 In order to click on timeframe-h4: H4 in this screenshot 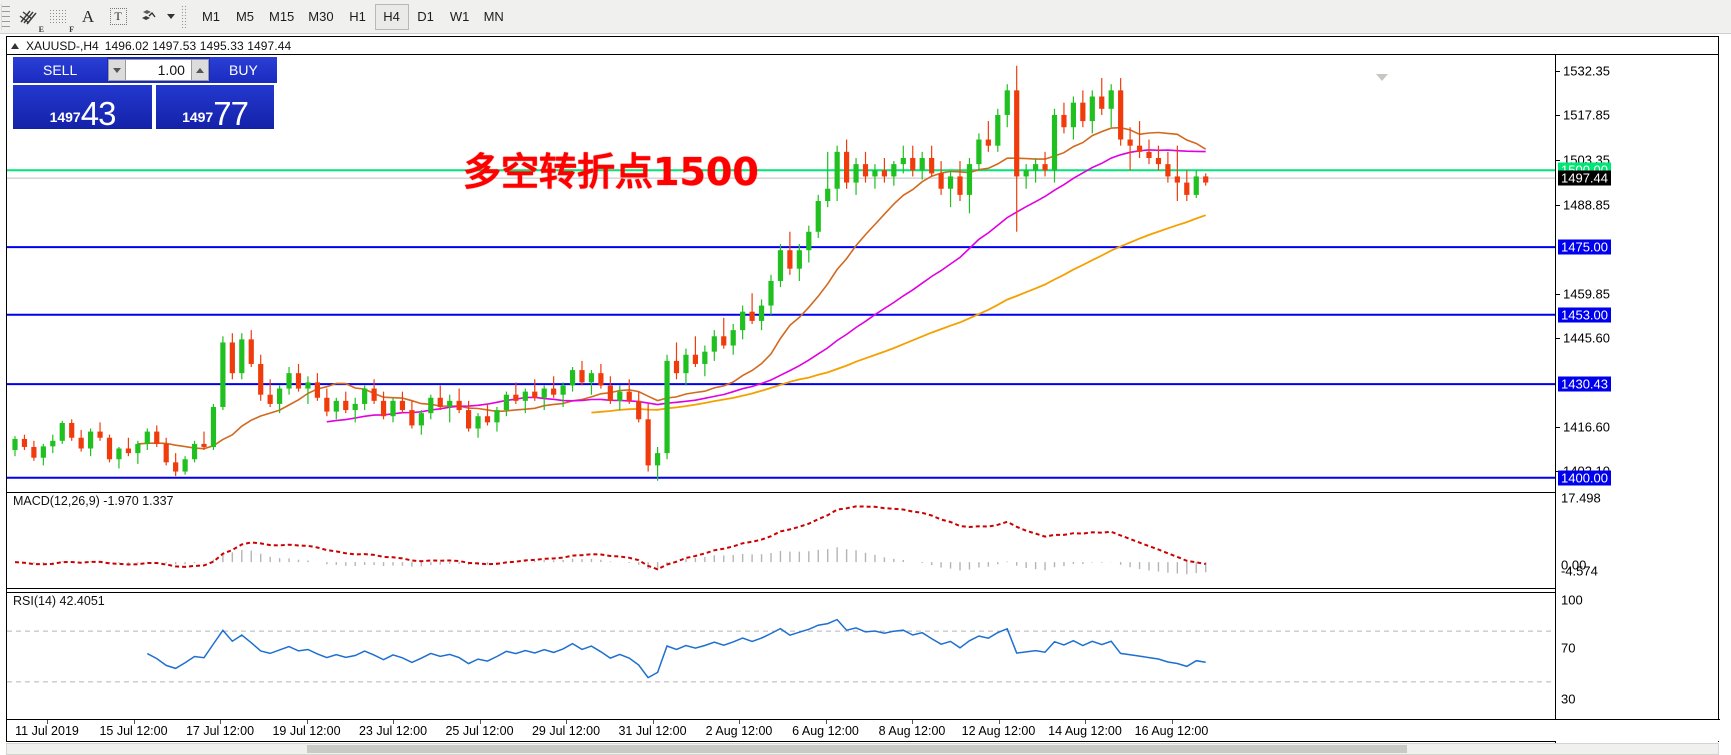, I will do `click(391, 16)`.